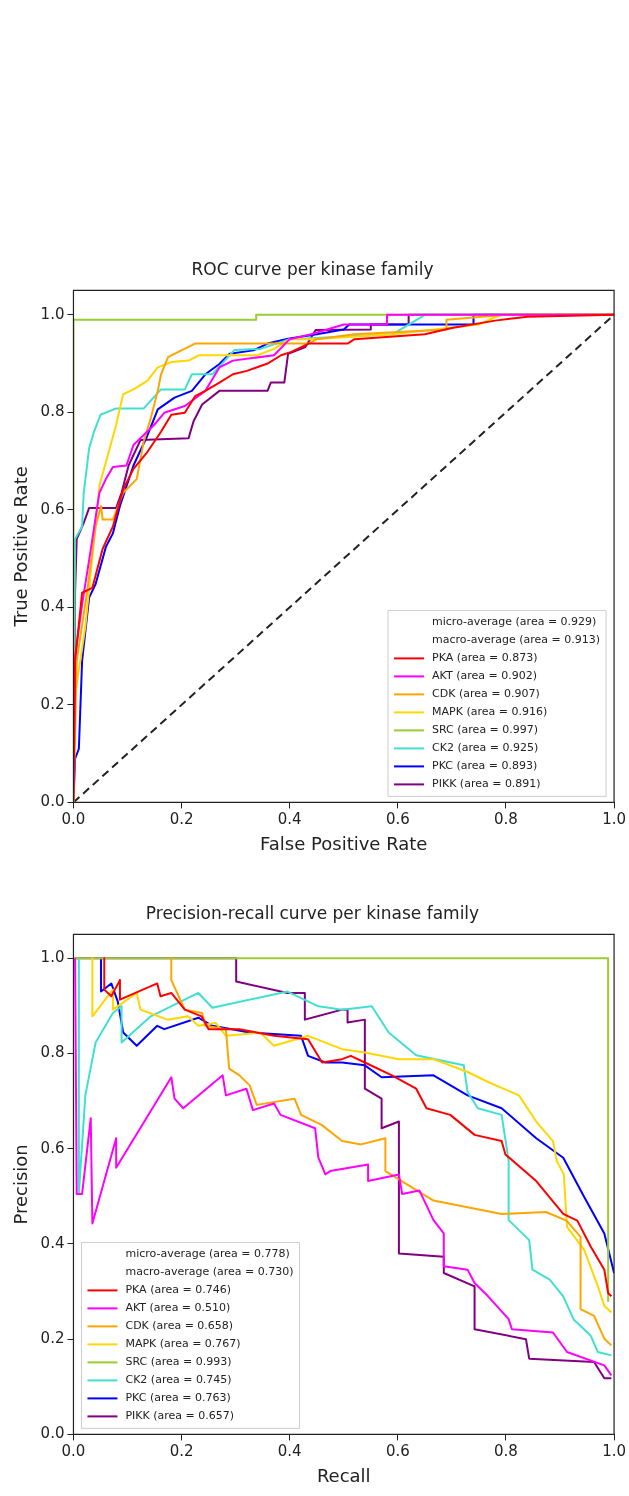  Describe the element at coordinates (343, 1475) in the screenshot. I see `x-axis-title: Recall` at that location.